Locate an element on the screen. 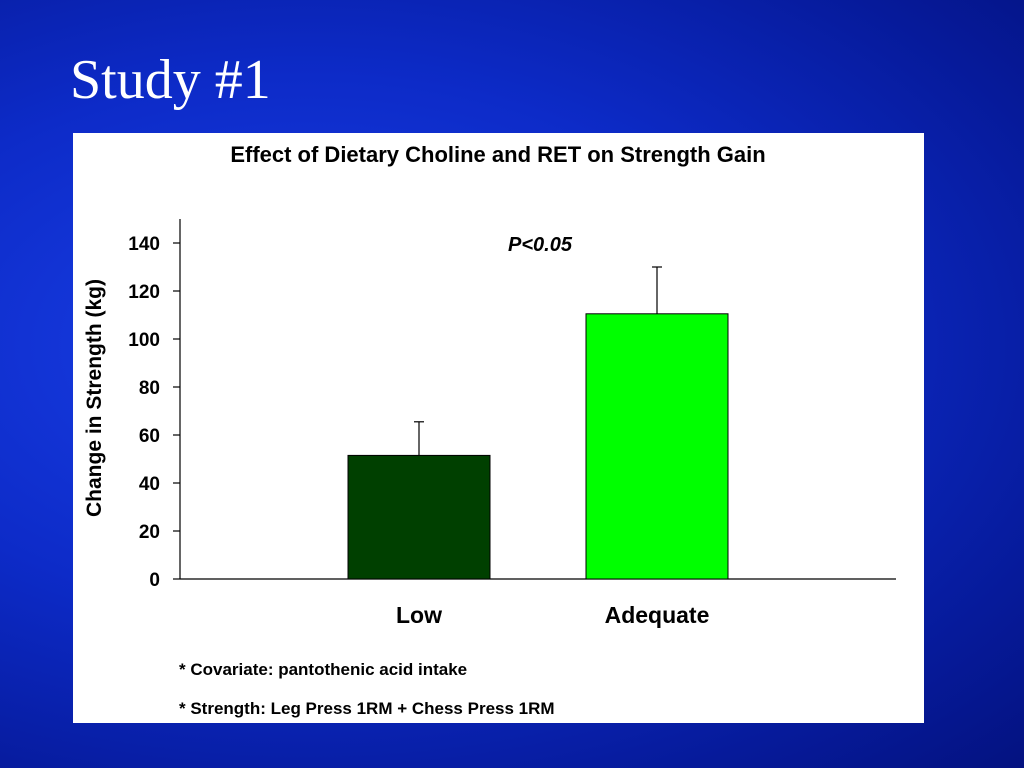 This screenshot has width=1024, height=768. y-tick-label: 80 is located at coordinates (149, 388).